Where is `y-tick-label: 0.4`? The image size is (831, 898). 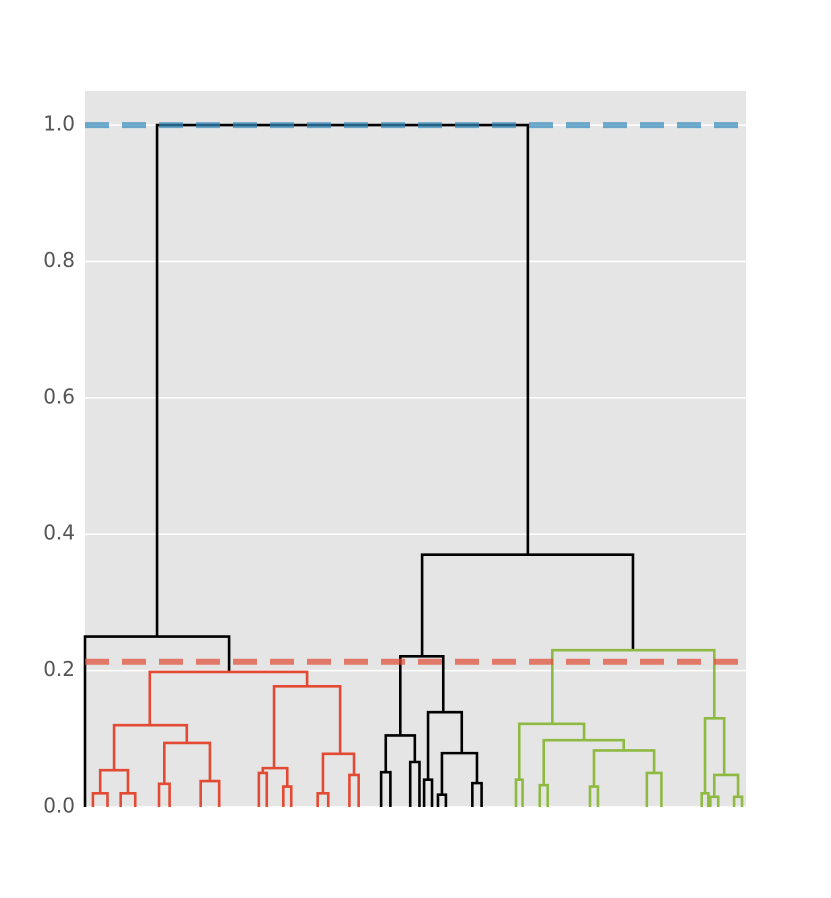
y-tick-label: 0.4 is located at coordinates (59, 533).